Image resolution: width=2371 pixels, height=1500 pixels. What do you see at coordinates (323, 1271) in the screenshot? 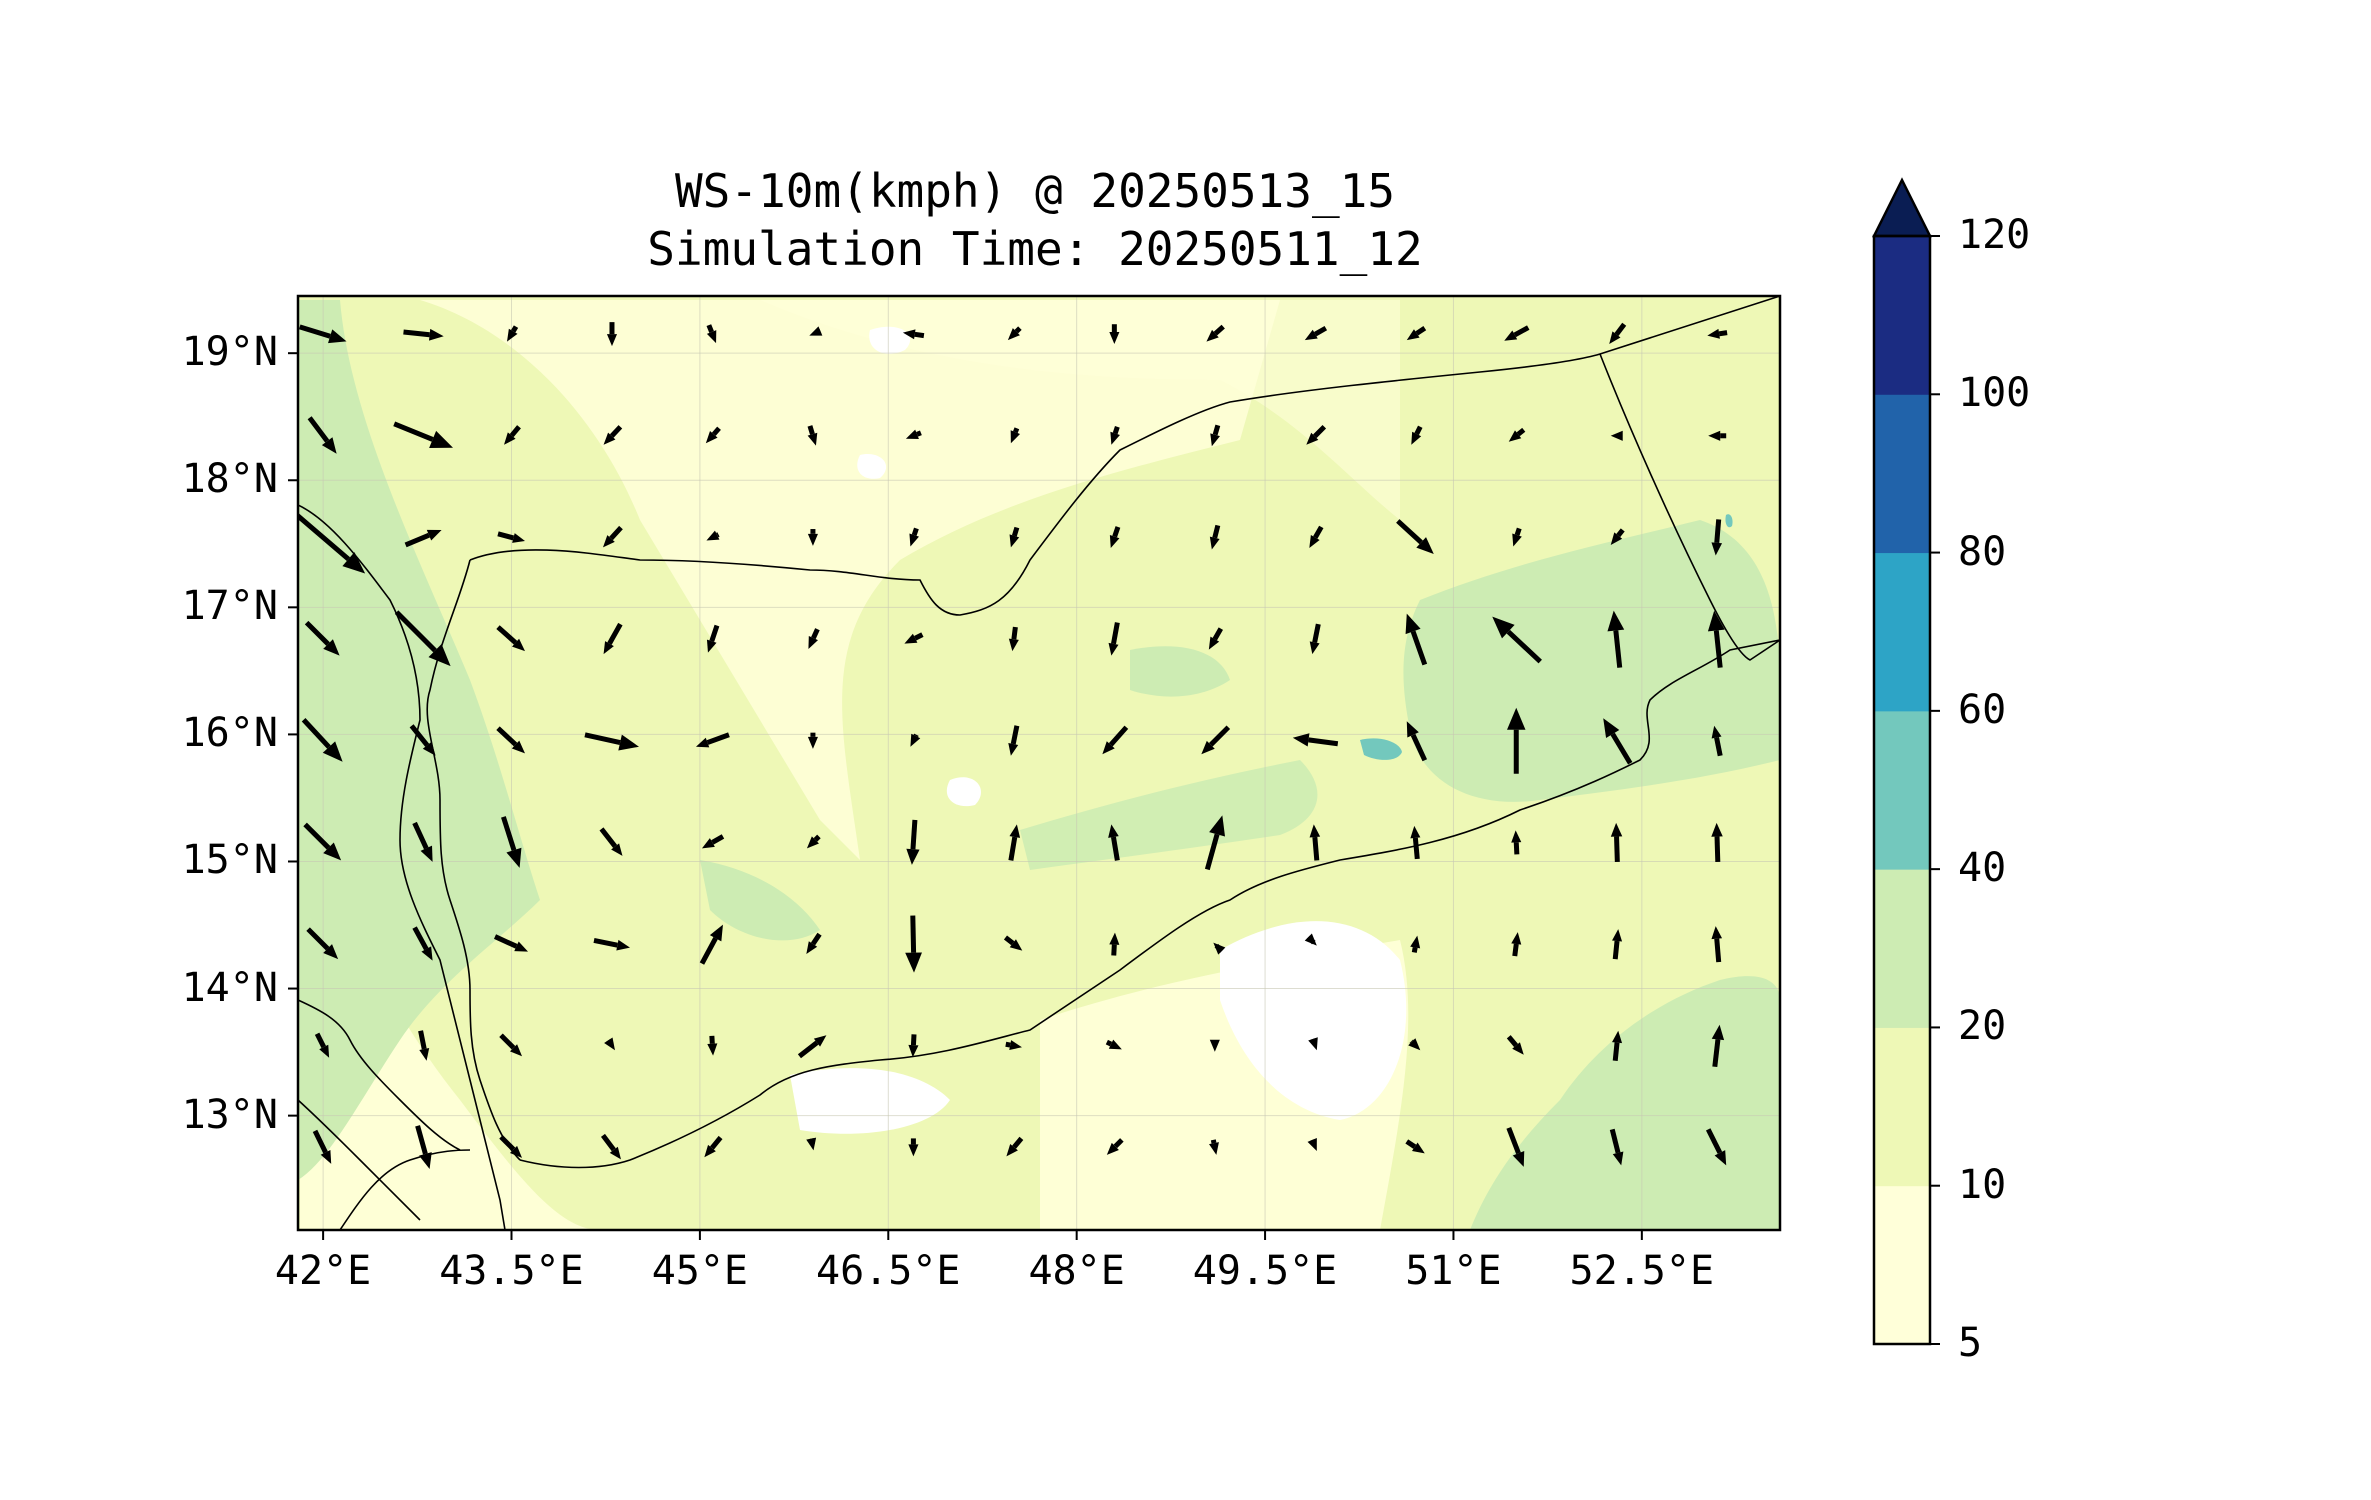
I see `x-tick-label-0: 42°E` at bounding box center [323, 1271].